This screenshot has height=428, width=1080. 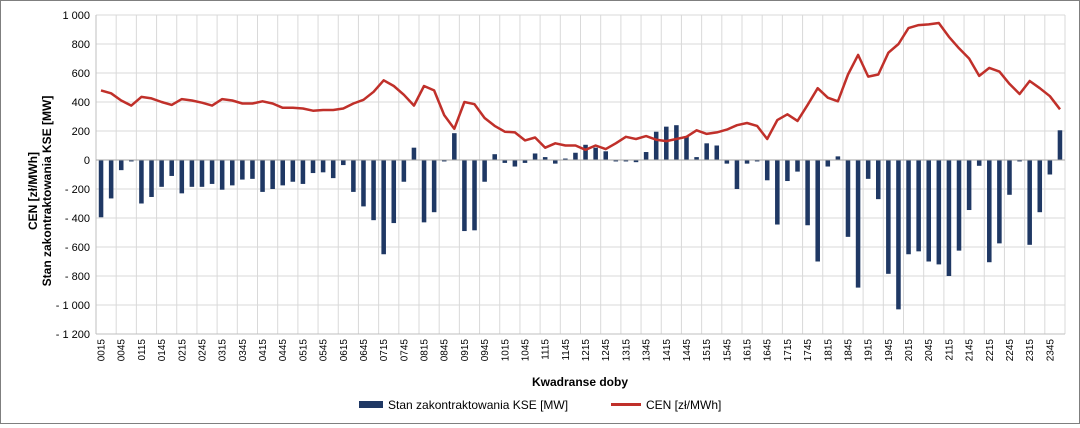 I want to click on x-tick-label: 2345, so click(x=1050, y=350).